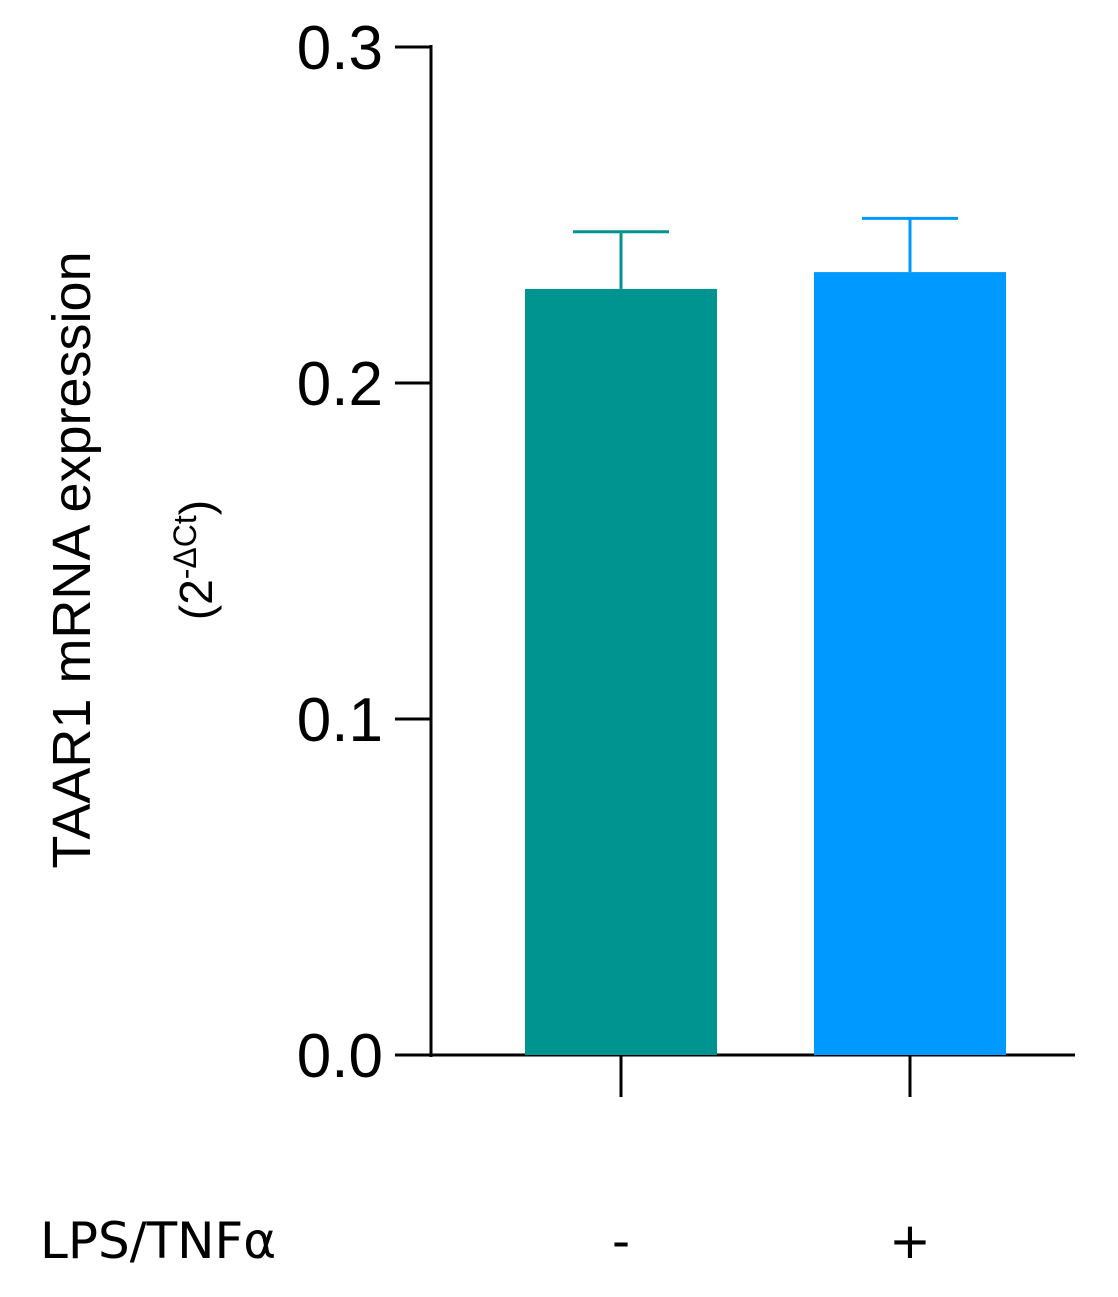 The height and width of the screenshot is (1297, 1118). I want to click on x-tick-label: -, so click(621, 1241).